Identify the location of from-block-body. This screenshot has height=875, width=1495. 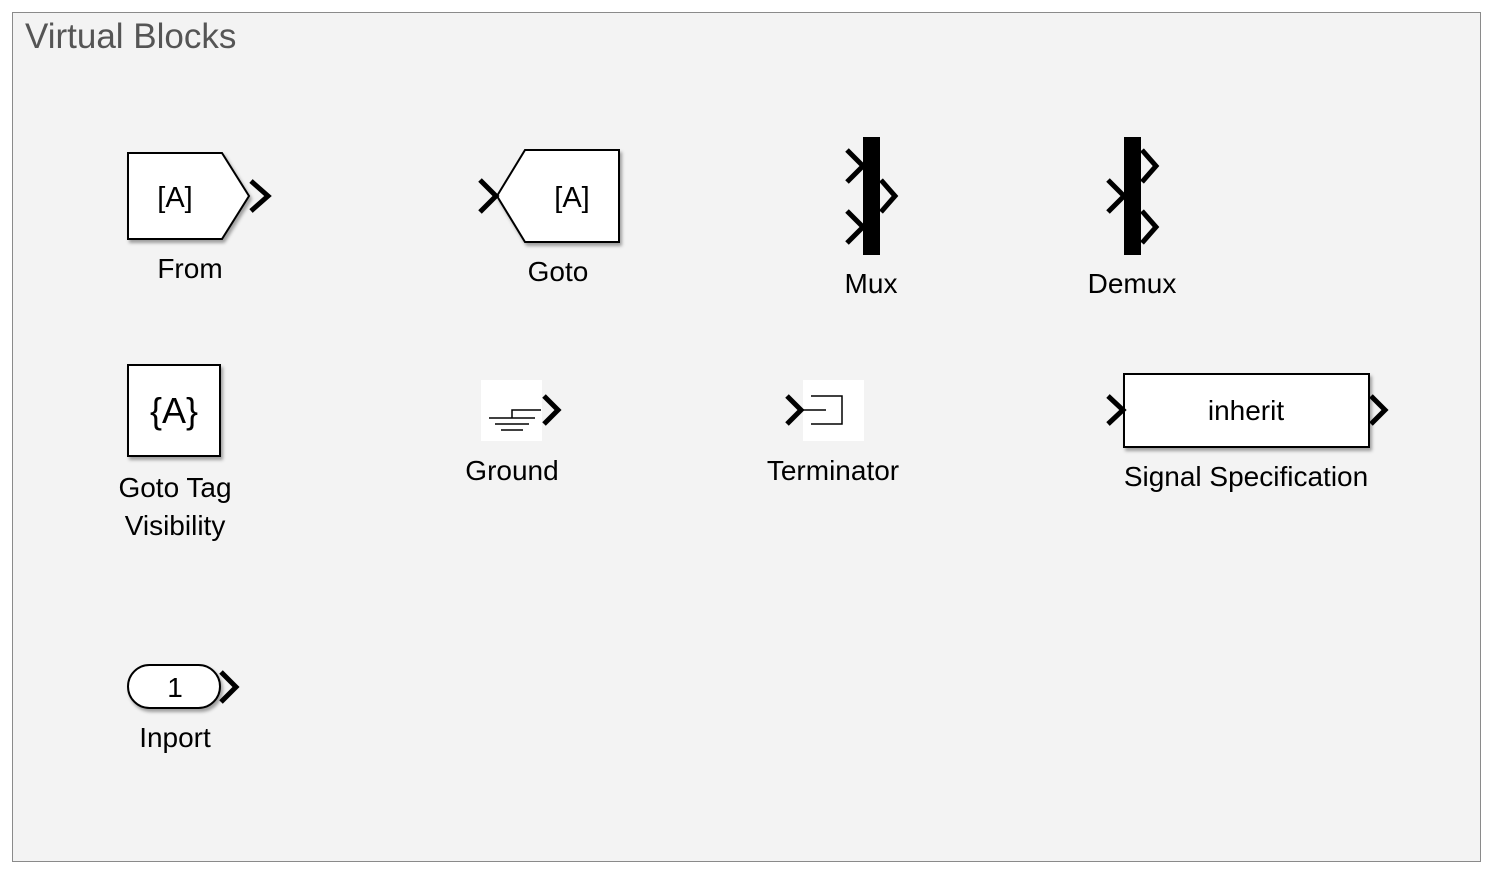
(189, 196).